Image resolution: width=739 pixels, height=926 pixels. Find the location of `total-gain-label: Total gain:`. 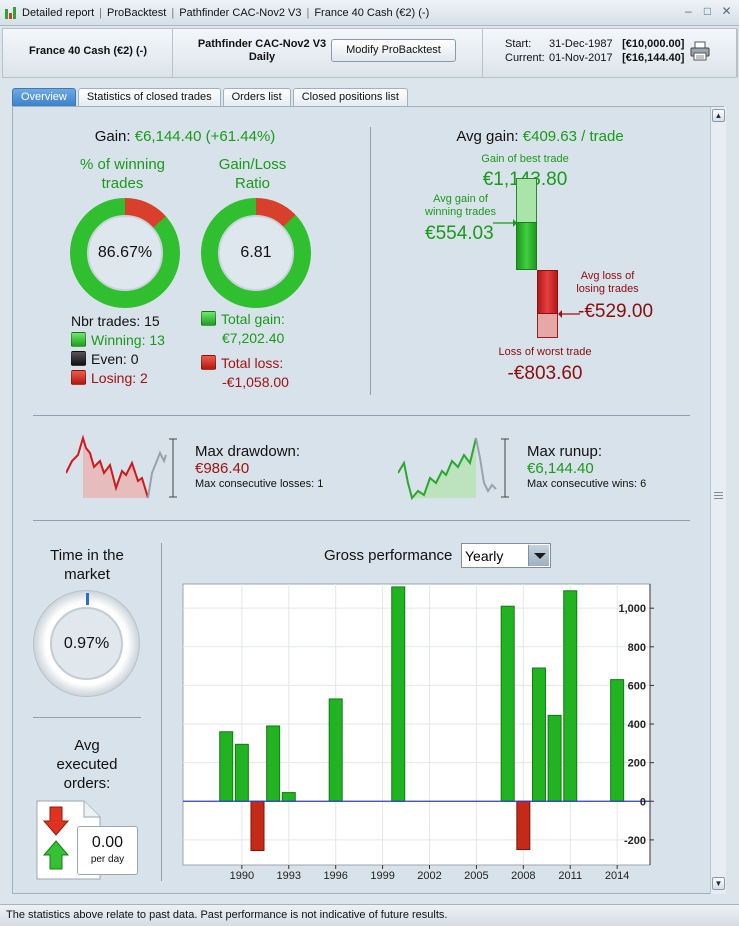

total-gain-label: Total gain: is located at coordinates (253, 319).